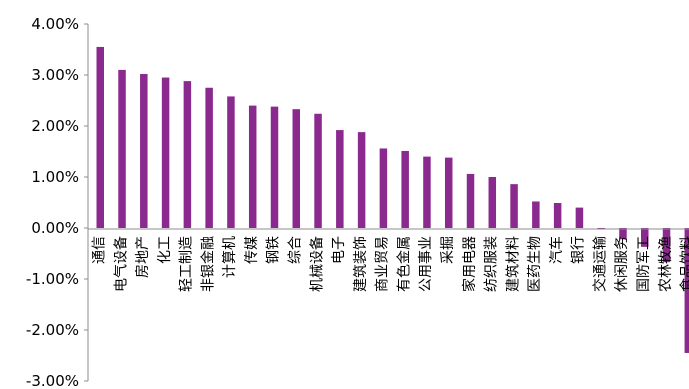 Image resolution: width=689 pixels, height=389 pixels. Describe the element at coordinates (274, 250) in the screenshot. I see `category-label: 钢铁` at that location.